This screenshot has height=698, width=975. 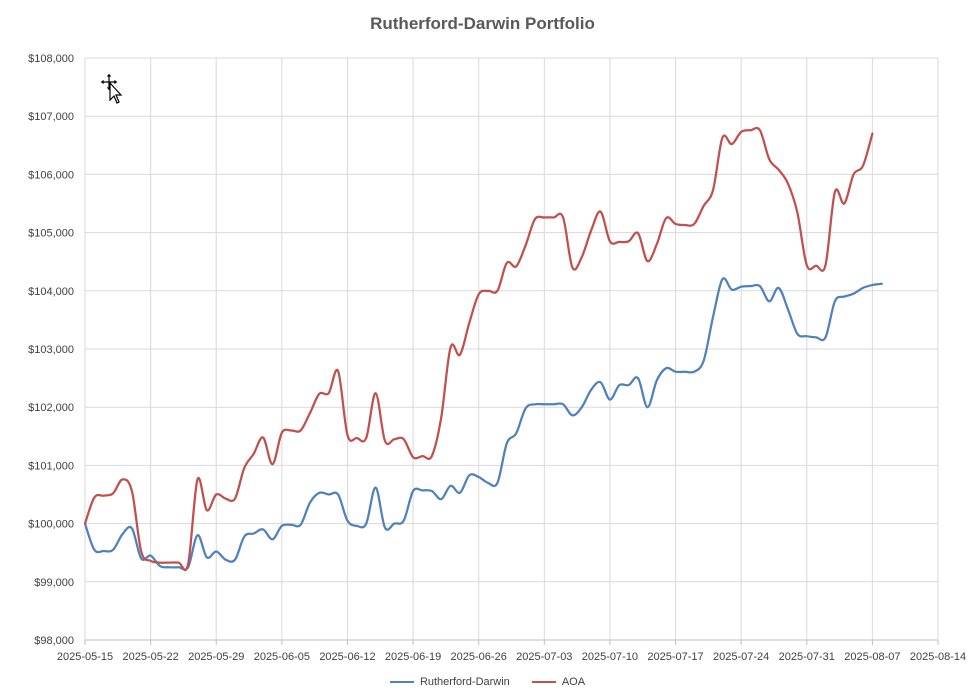 What do you see at coordinates (610, 657) in the screenshot?
I see `x-tick-label: 2025-07-10` at bounding box center [610, 657].